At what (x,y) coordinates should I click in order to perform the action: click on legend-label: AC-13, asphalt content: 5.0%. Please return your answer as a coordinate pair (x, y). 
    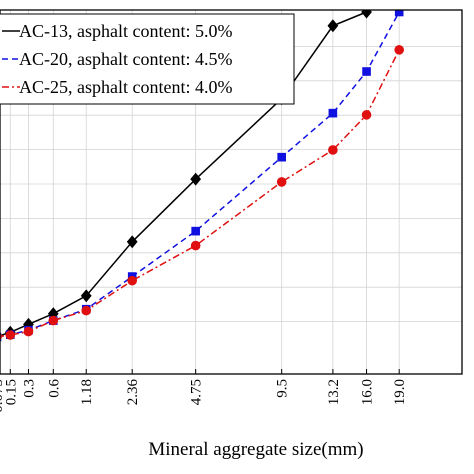
    Looking at the image, I should click on (125, 31).